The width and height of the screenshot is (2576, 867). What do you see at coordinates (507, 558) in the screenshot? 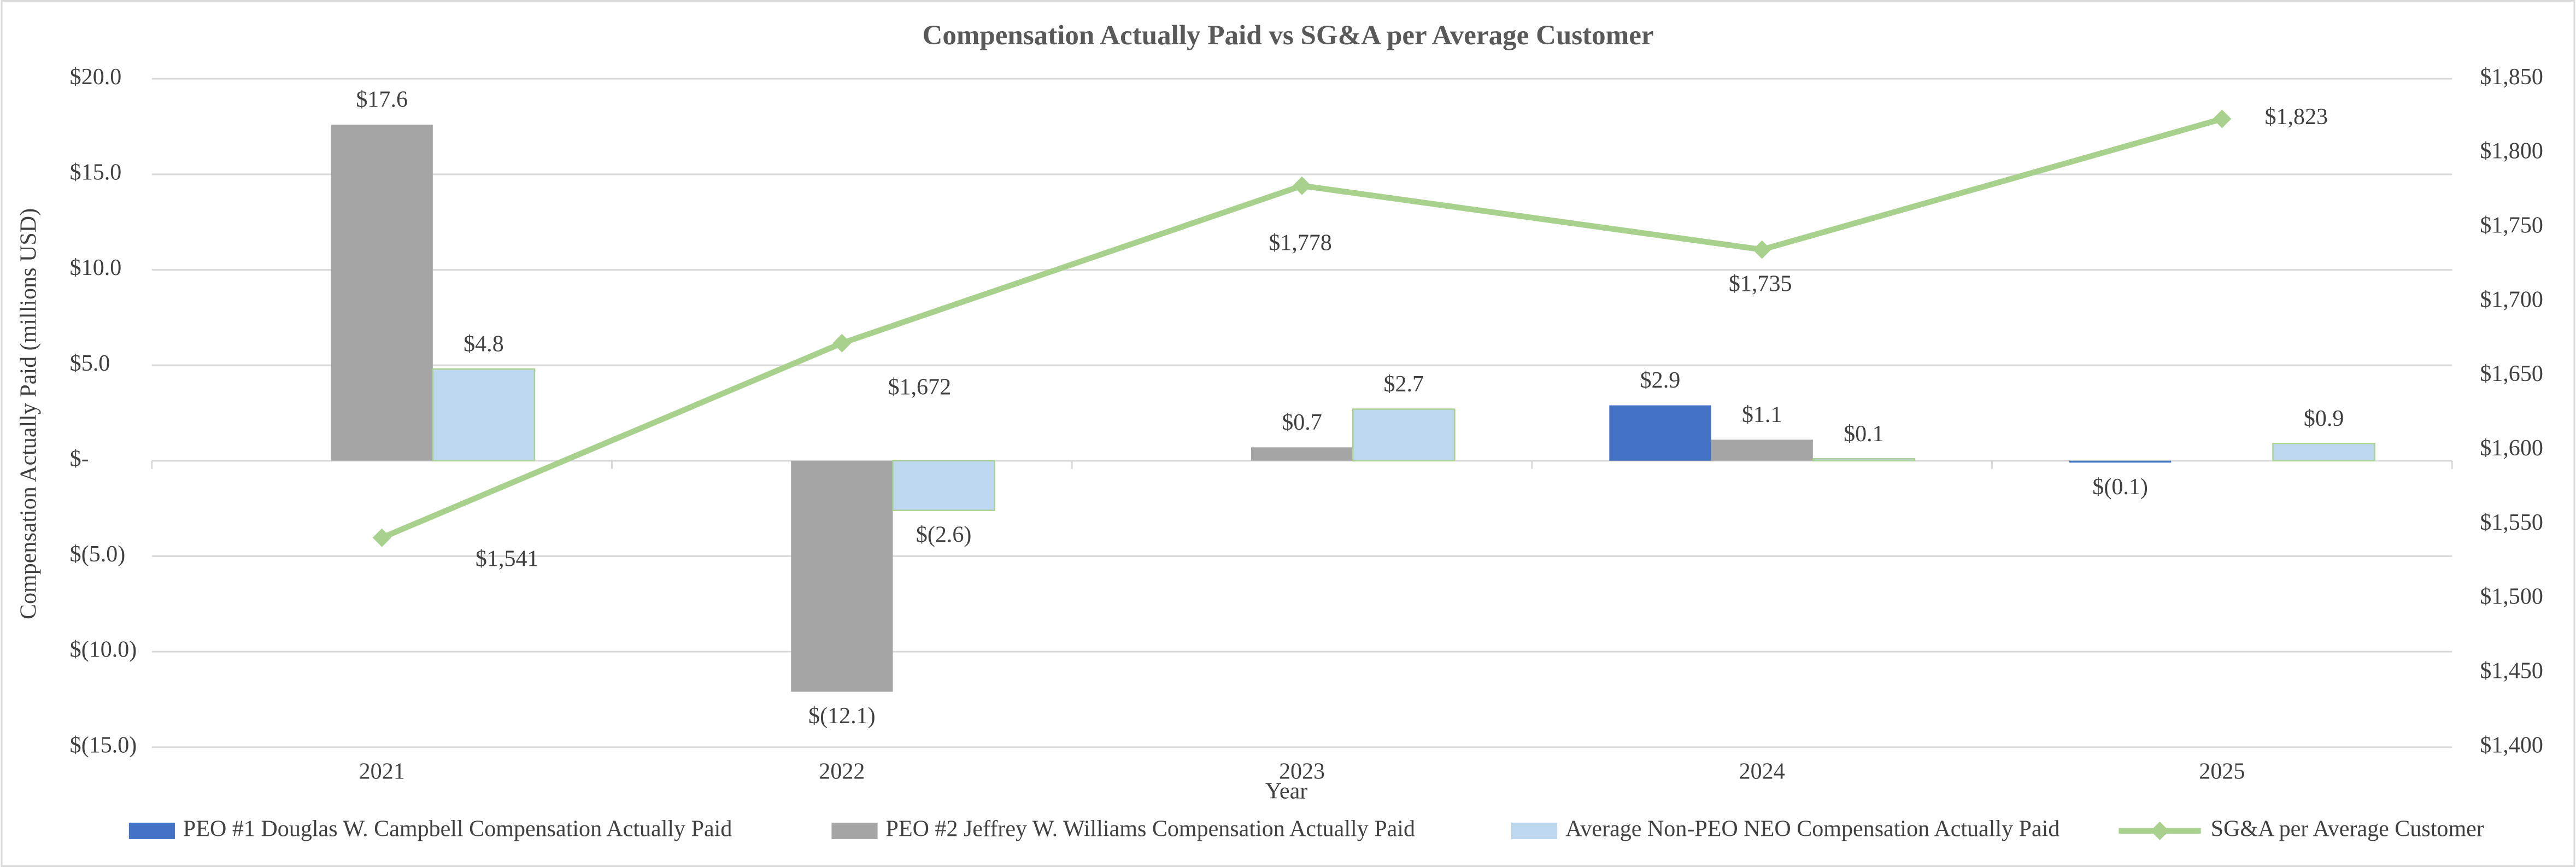
I see `value-label: $1,541` at bounding box center [507, 558].